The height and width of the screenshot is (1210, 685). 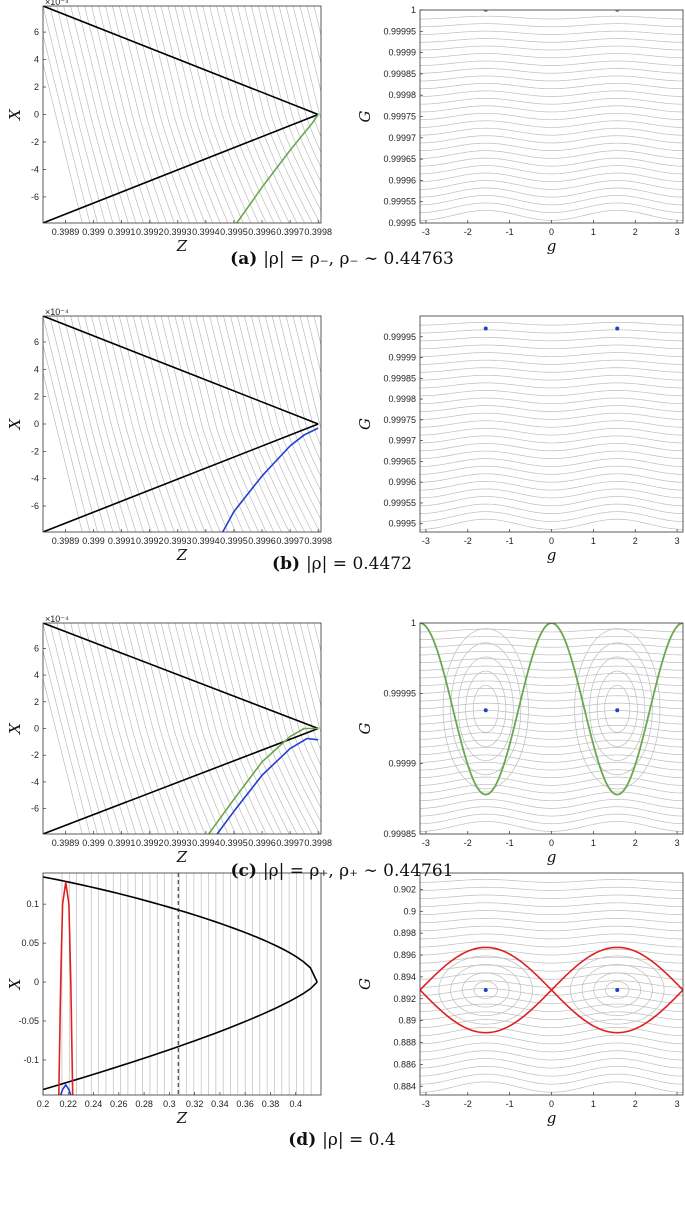 I want to click on y-tick-label: 0.9995, so click(x=402, y=223).